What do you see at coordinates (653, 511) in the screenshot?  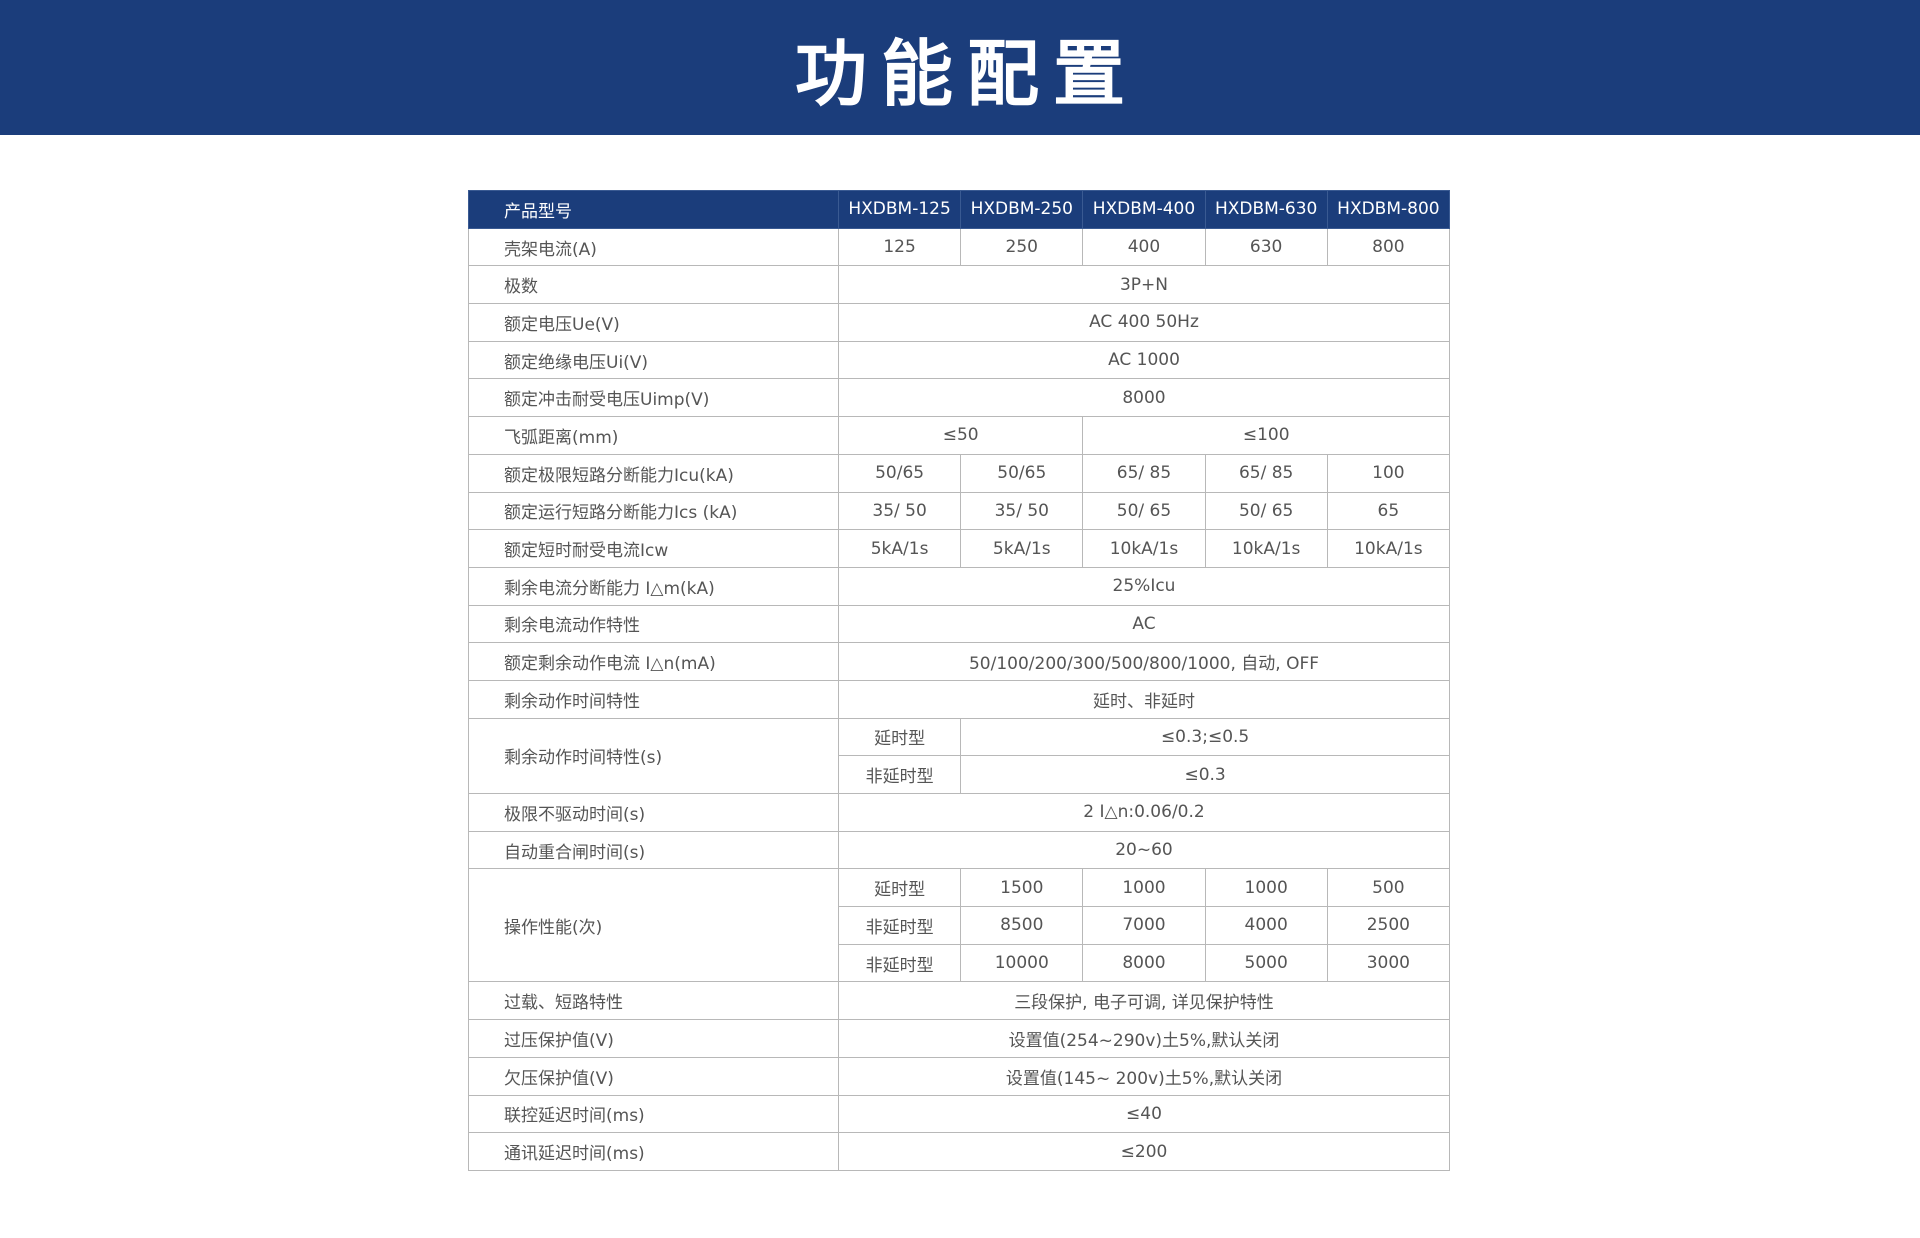 I see `row-label: 额定运行短路分断能力Ics (kA)` at bounding box center [653, 511].